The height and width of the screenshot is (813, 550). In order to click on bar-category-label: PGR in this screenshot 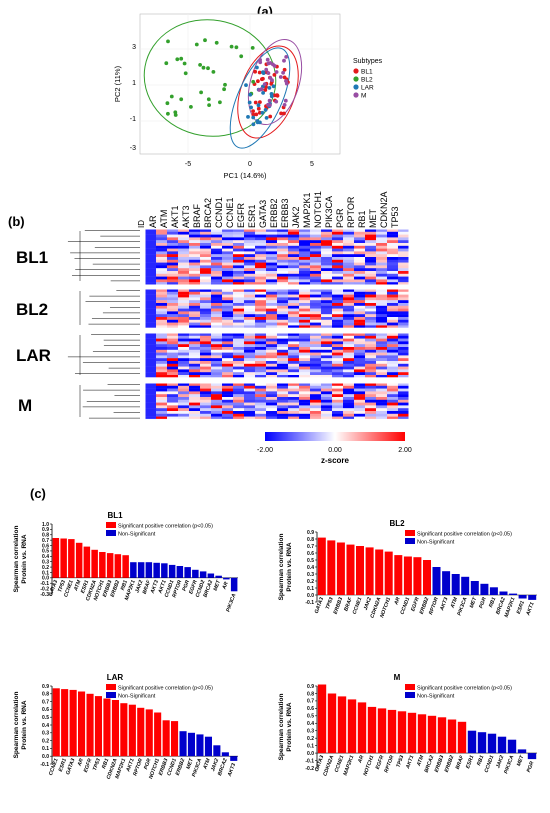, I will do `click(531, 766)`.